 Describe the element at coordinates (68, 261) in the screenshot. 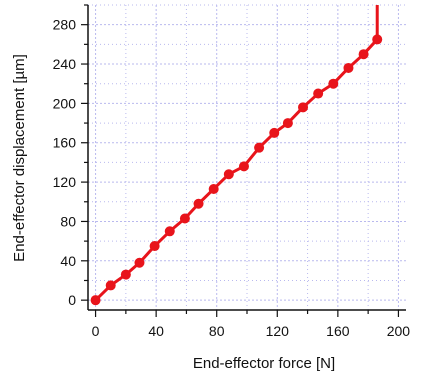

I see `y-tick-label: 40` at that location.